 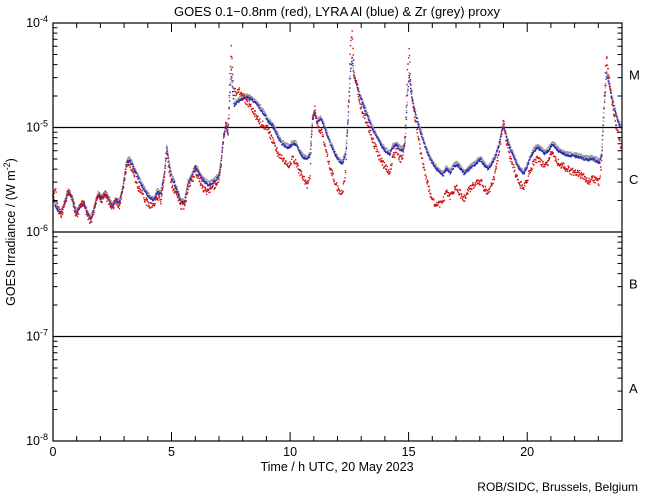 I want to click on x-tick-label: 15, so click(x=409, y=452).